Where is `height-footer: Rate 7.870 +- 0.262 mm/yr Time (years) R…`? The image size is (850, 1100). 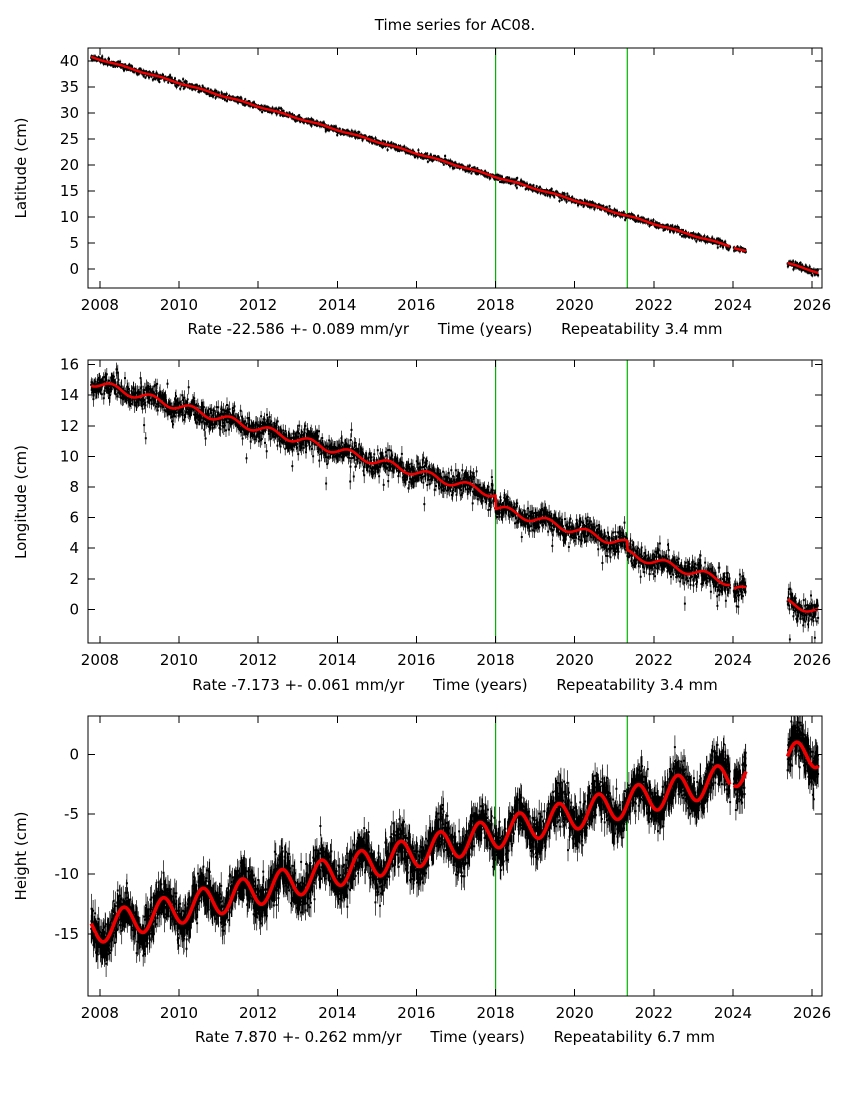 height-footer: Rate 7.870 +- 0.262 mm/yr Time (years) R… is located at coordinates (455, 1037).